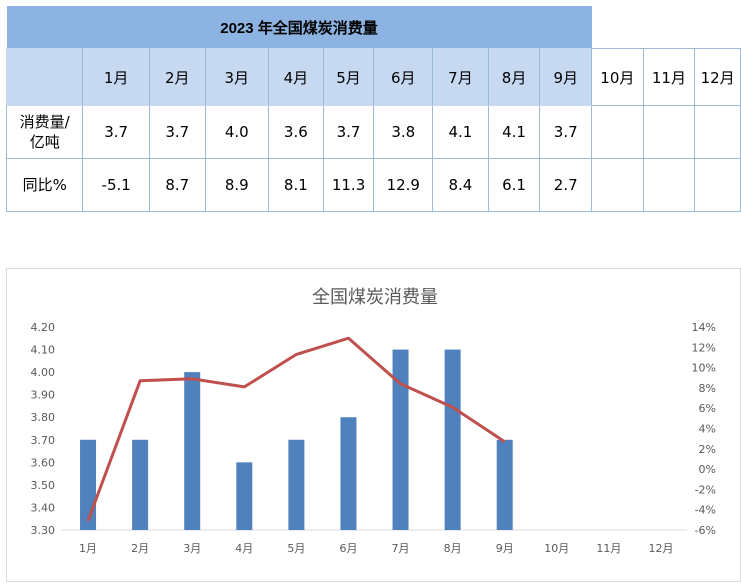  Describe the element at coordinates (505, 548) in the screenshot. I see `x-tick-label: 9月` at that location.